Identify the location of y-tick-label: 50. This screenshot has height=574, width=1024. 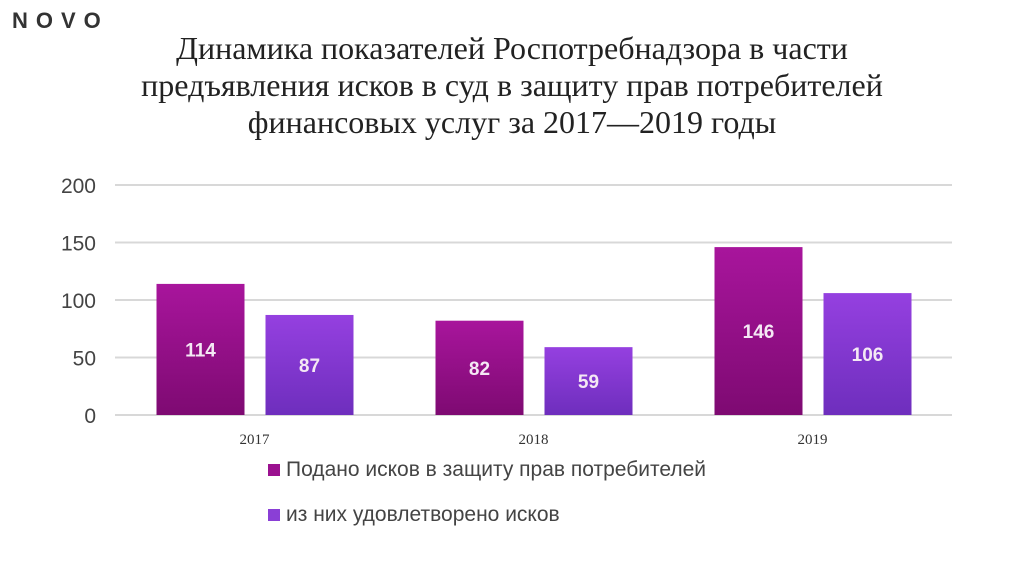
(84, 359).